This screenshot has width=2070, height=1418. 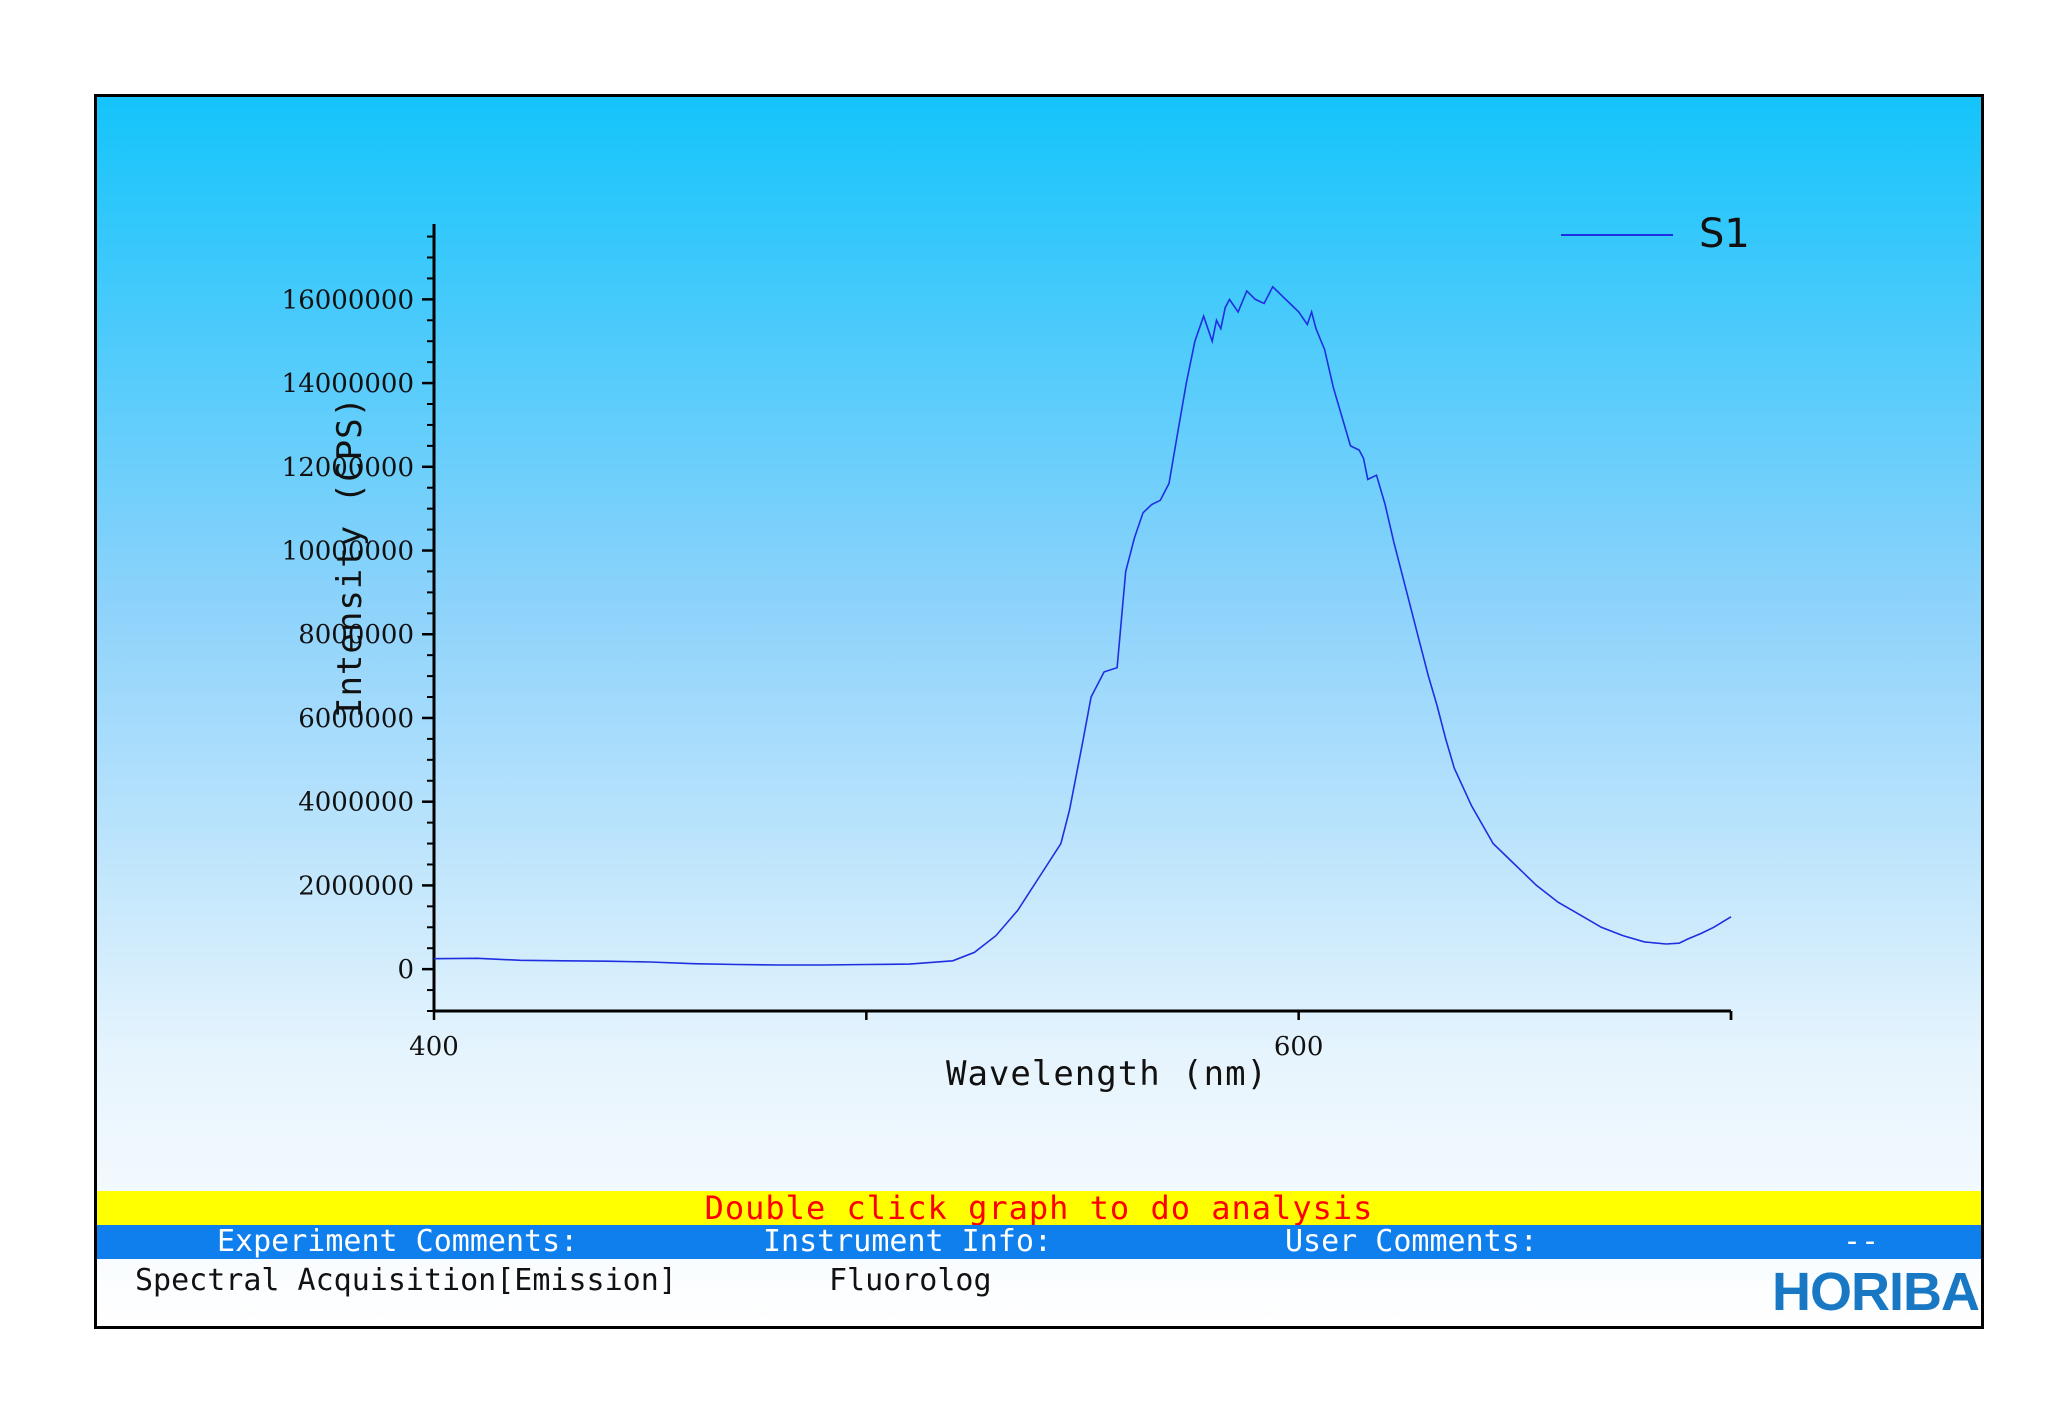 I want to click on y-tick-label: 8000000, so click(x=356, y=635).